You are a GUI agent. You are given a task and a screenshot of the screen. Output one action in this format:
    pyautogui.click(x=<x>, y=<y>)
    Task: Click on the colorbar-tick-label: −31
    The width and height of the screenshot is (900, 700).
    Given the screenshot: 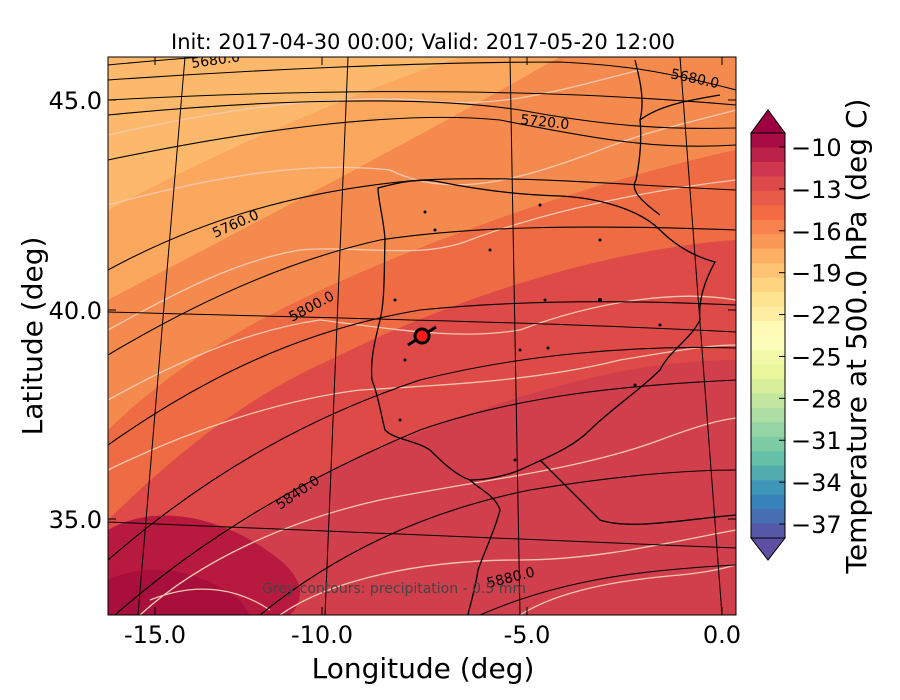 What is the action you would take?
    pyautogui.click(x=816, y=441)
    